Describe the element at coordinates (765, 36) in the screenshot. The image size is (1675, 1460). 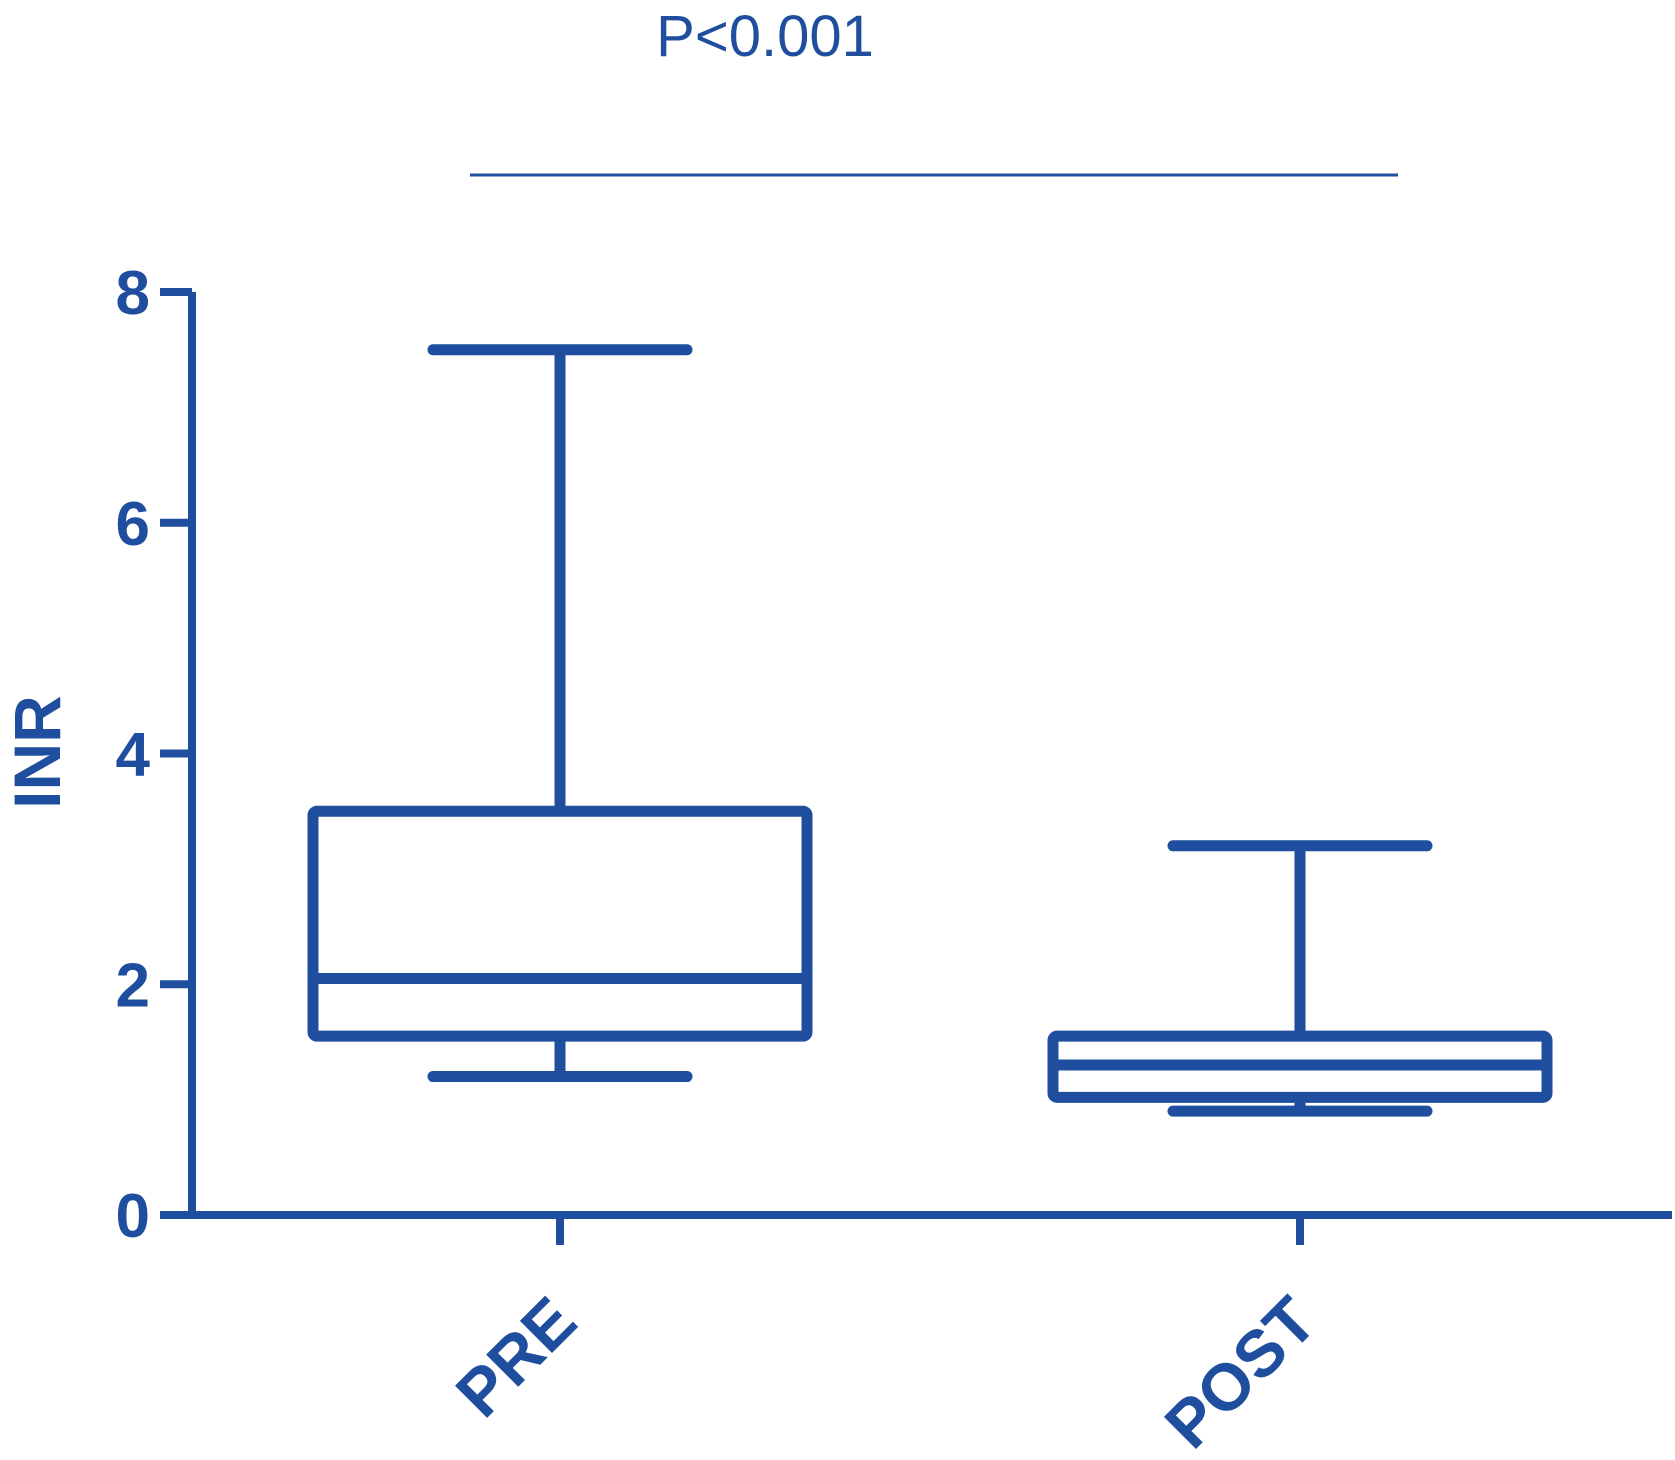
I see `significance-annotation: P<0.001` at that location.